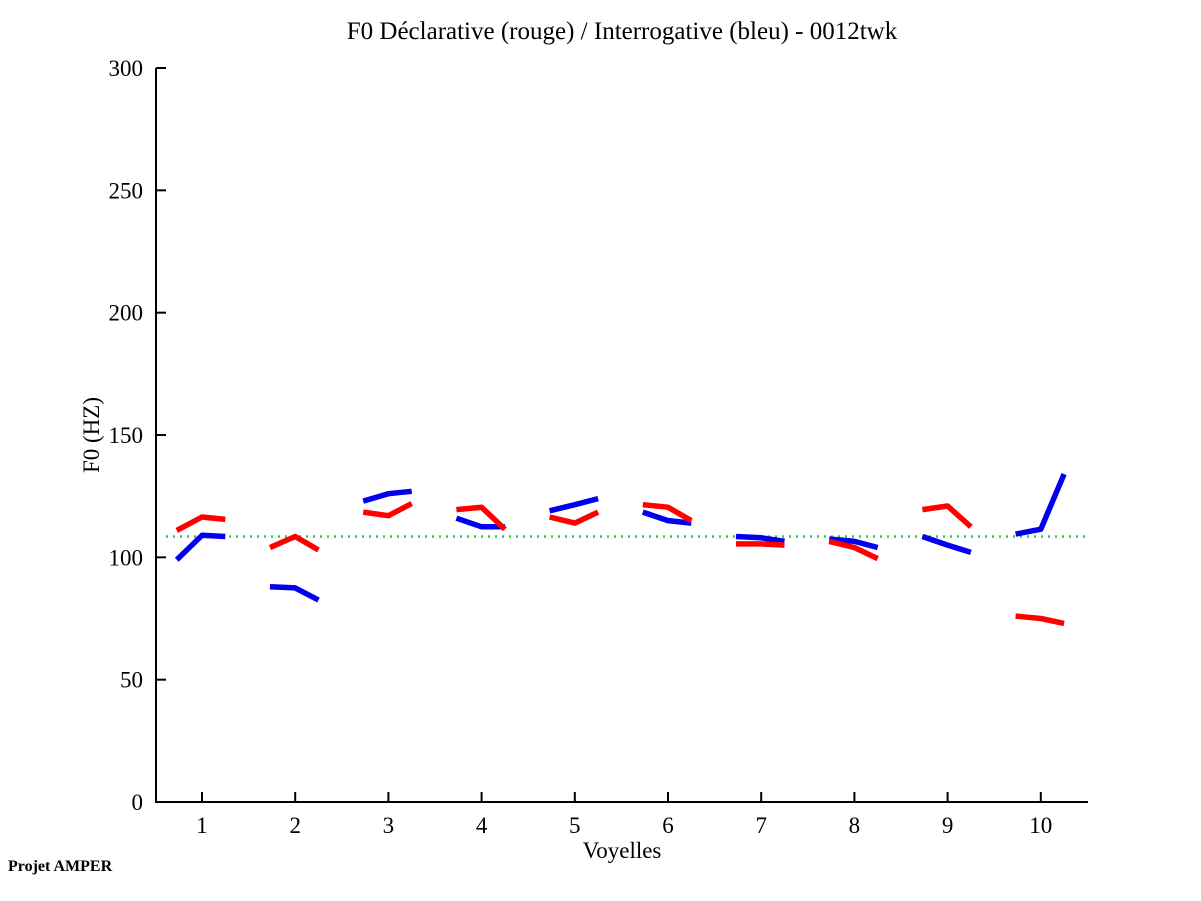 The width and height of the screenshot is (1201, 901). Describe the element at coordinates (948, 825) in the screenshot. I see `x-tick-label: 9` at that location.